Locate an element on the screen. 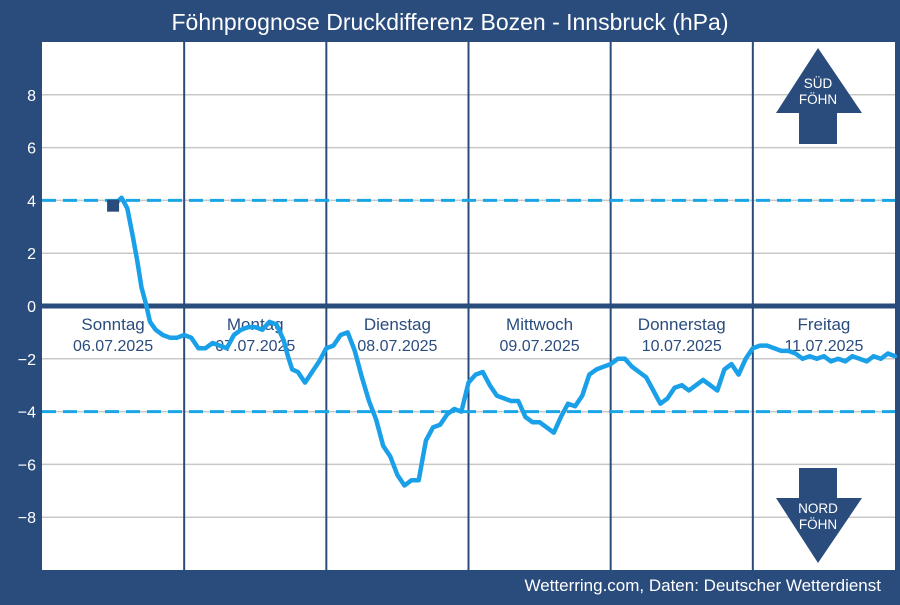 This screenshot has width=900, height=605. y-tick-label: −6 is located at coordinates (27, 465).